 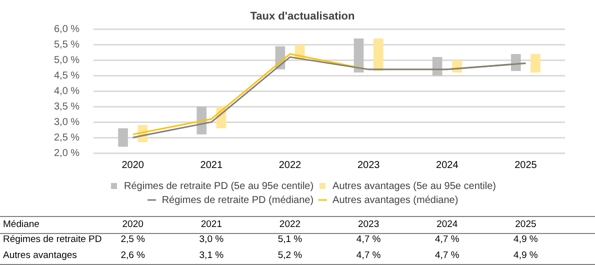 I want to click on category-label: 2021, so click(x=211, y=224).